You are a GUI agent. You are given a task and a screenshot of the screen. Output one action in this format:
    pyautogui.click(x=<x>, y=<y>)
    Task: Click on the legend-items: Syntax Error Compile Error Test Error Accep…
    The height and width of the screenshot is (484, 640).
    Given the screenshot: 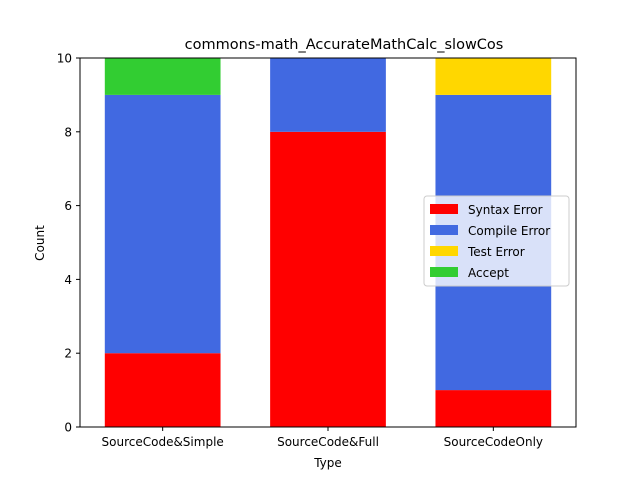 What is the action you would take?
    pyautogui.click(x=490, y=241)
    